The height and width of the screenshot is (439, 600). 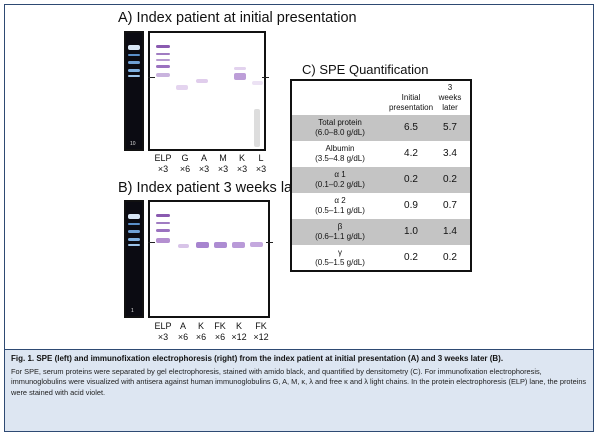 What do you see at coordinates (365, 69) in the screenshot?
I see `panel-c-title: C) SPE Quantification` at bounding box center [365, 69].